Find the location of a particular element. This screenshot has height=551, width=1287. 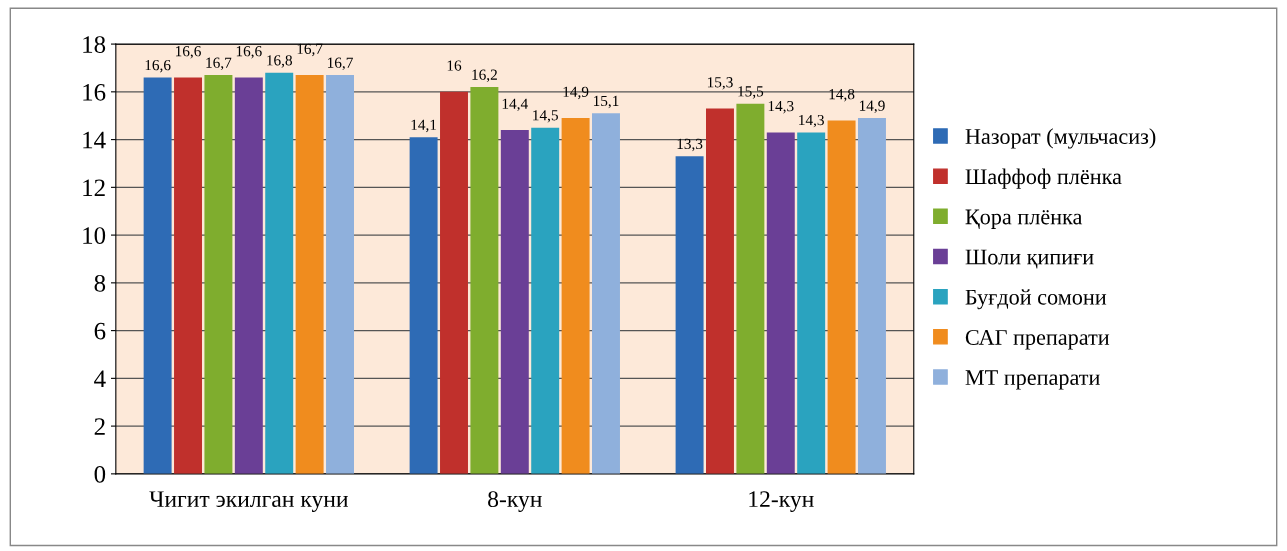

y-tick-label: 18 is located at coordinates (94, 44).